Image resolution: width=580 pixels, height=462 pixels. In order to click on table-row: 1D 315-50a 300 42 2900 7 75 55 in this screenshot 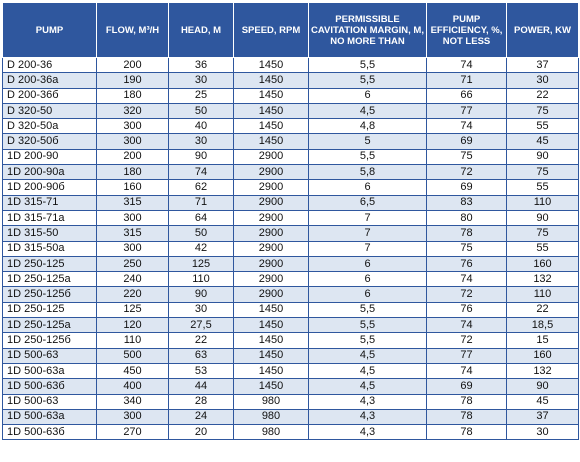, I will do `click(290, 248)`.